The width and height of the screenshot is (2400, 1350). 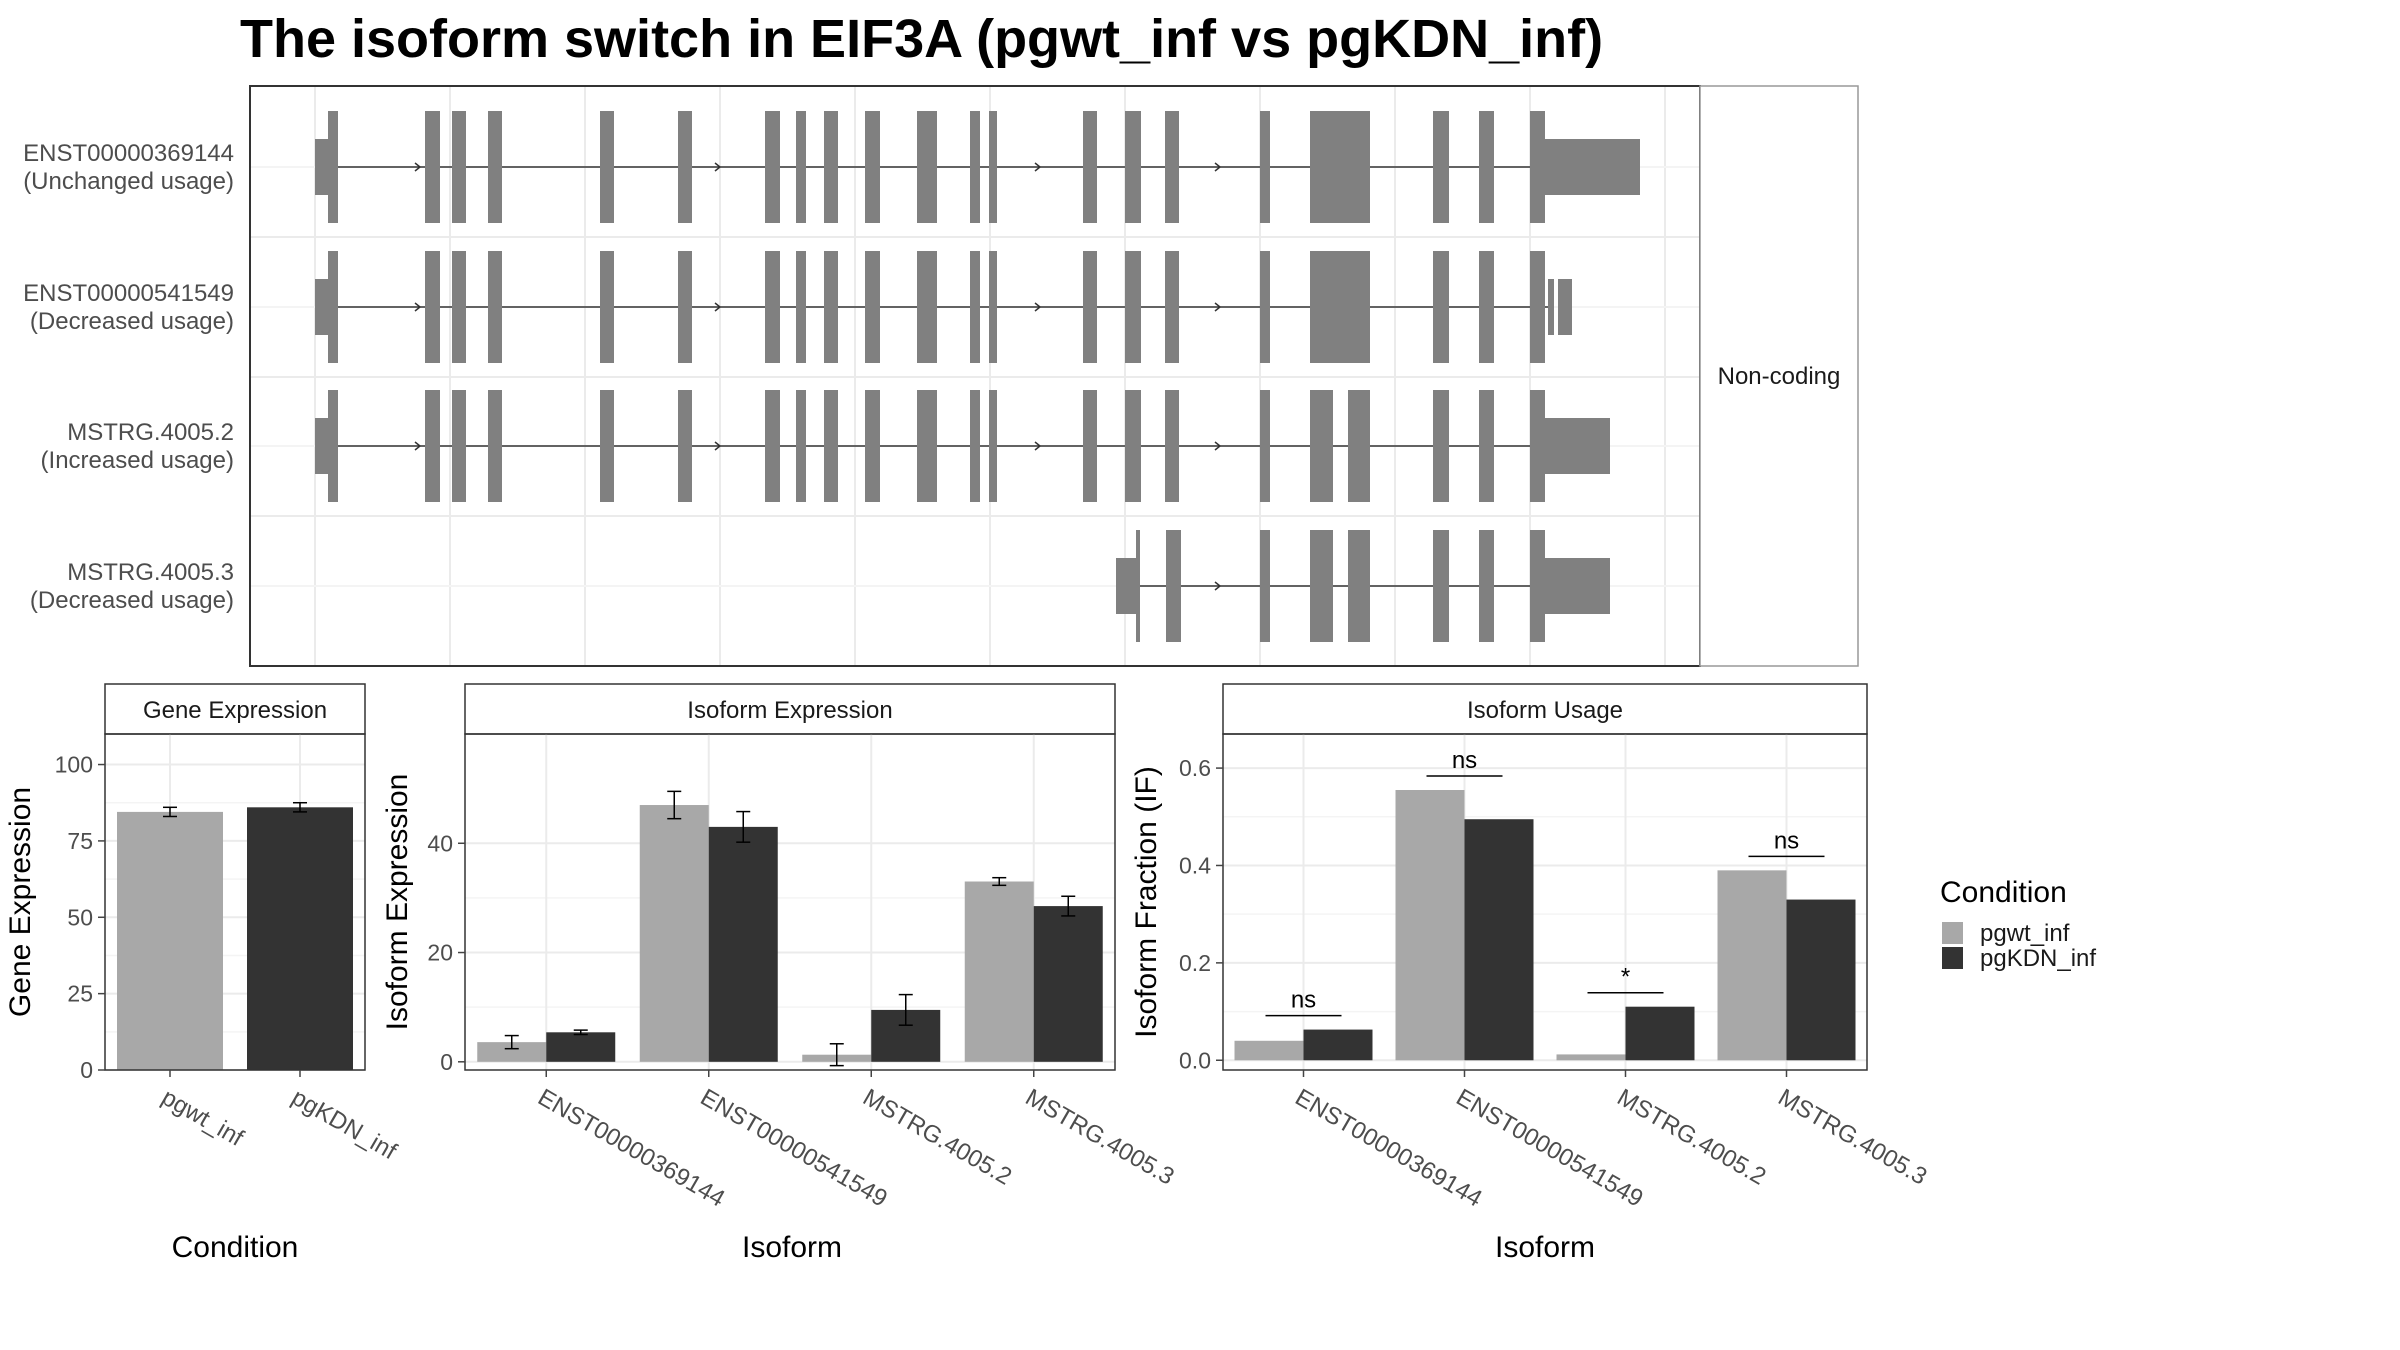 What do you see at coordinates (2038, 958) in the screenshot?
I see `legend-label: pgKDN_inf` at bounding box center [2038, 958].